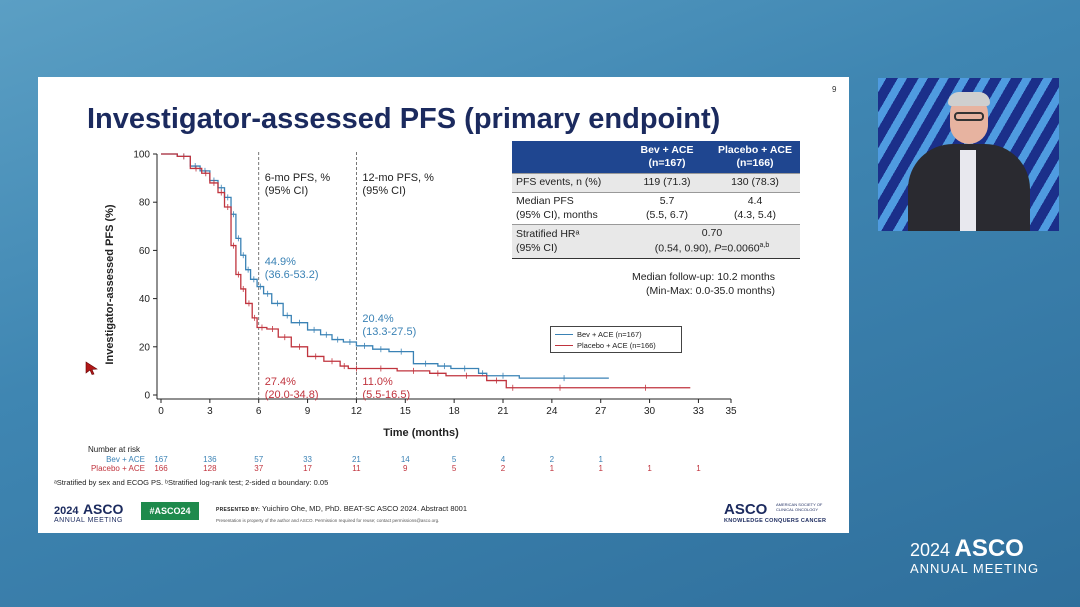  Describe the element at coordinates (91, 368) in the screenshot. I see `laser-pointer-icon` at that location.